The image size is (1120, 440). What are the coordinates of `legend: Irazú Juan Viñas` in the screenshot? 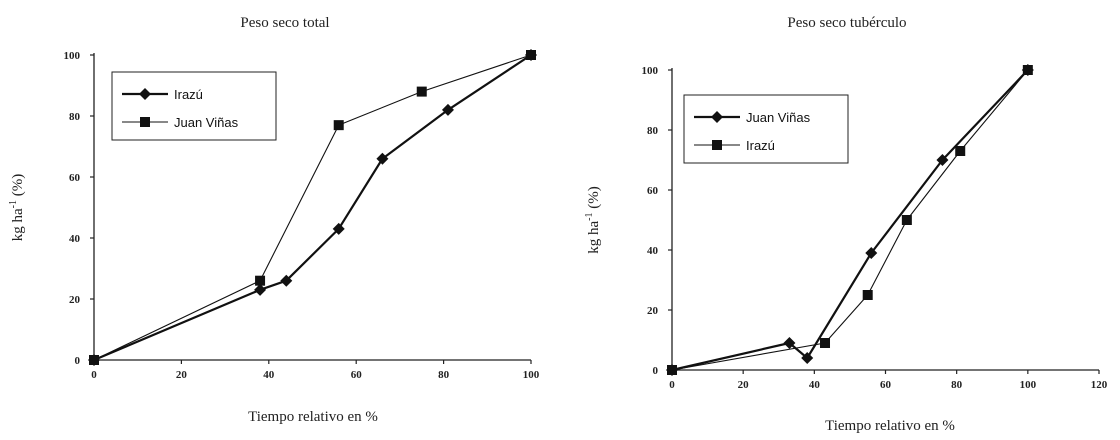 It's located at (194, 106).